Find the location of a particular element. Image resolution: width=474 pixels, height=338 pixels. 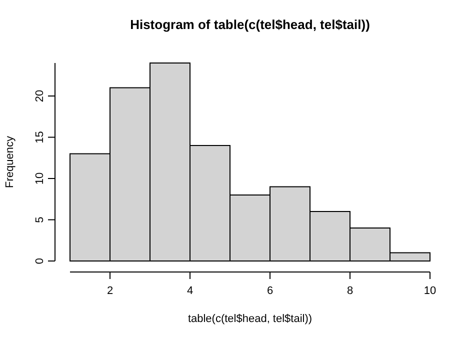

x-axis-title: table(c(tel$head, tel$tail)) is located at coordinates (250, 319).